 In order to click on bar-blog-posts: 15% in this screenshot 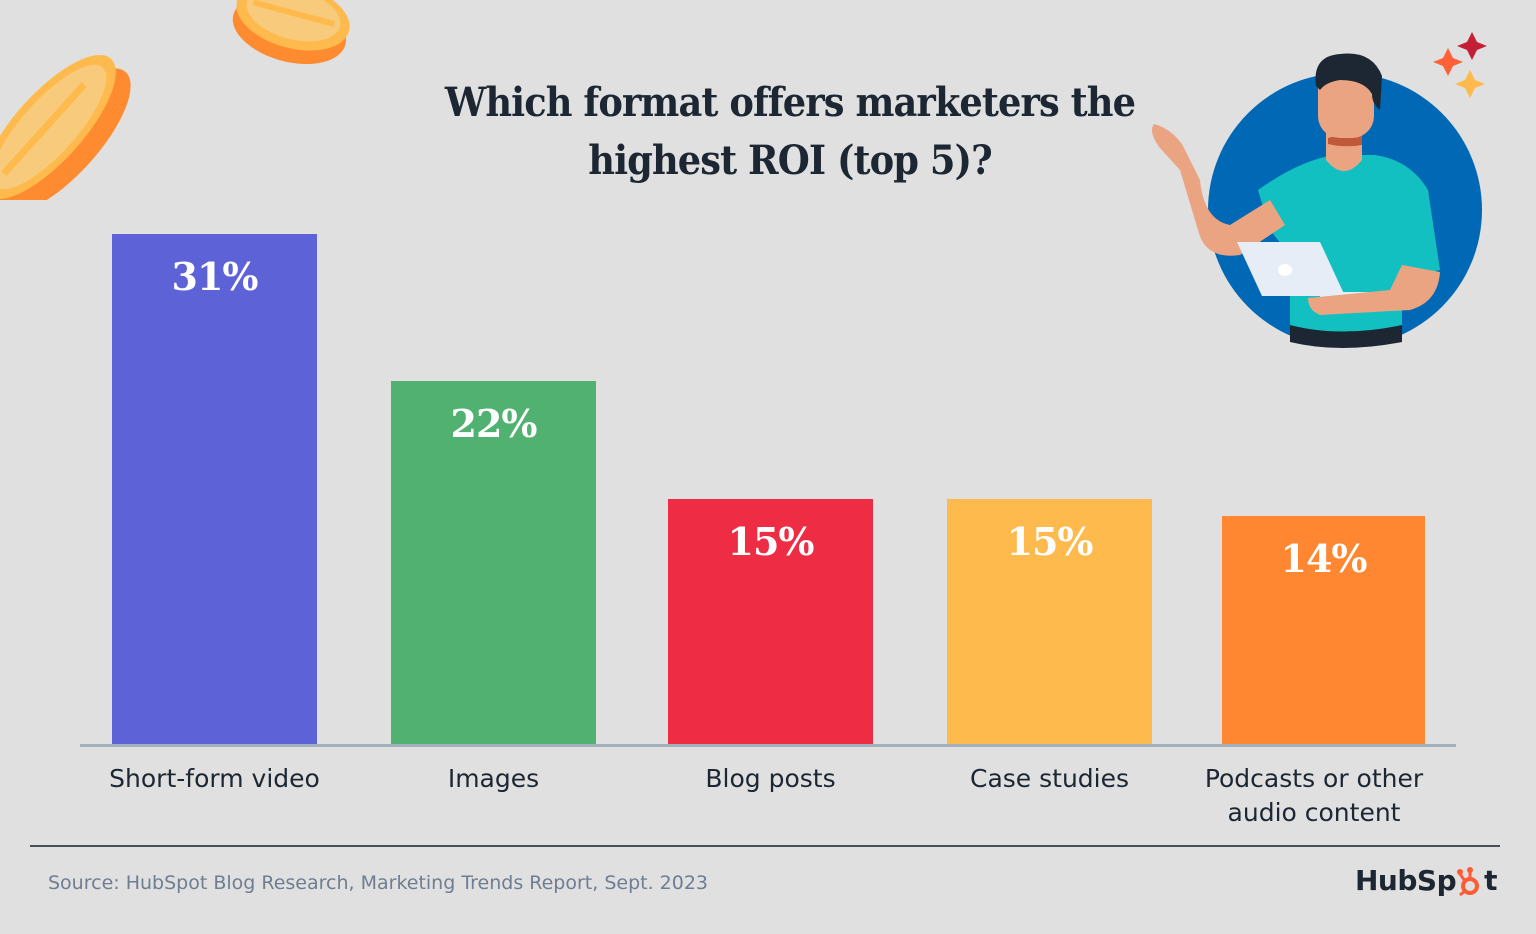, I will do `click(770, 622)`.